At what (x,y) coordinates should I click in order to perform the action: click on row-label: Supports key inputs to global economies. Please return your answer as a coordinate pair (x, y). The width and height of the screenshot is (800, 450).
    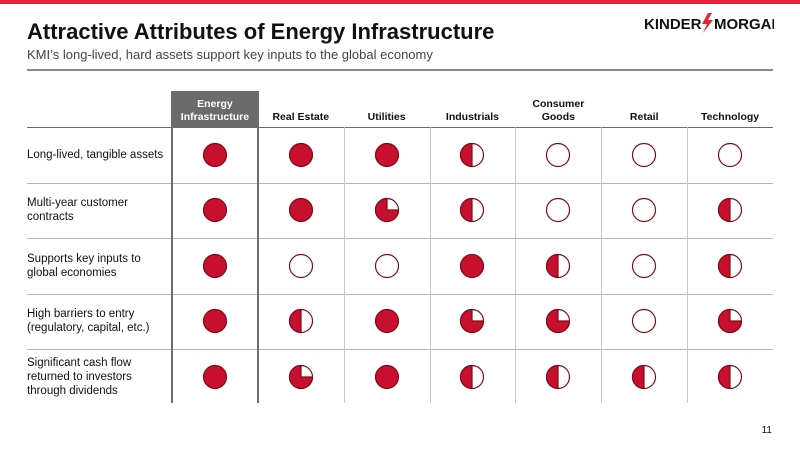
    Looking at the image, I should click on (97, 266).